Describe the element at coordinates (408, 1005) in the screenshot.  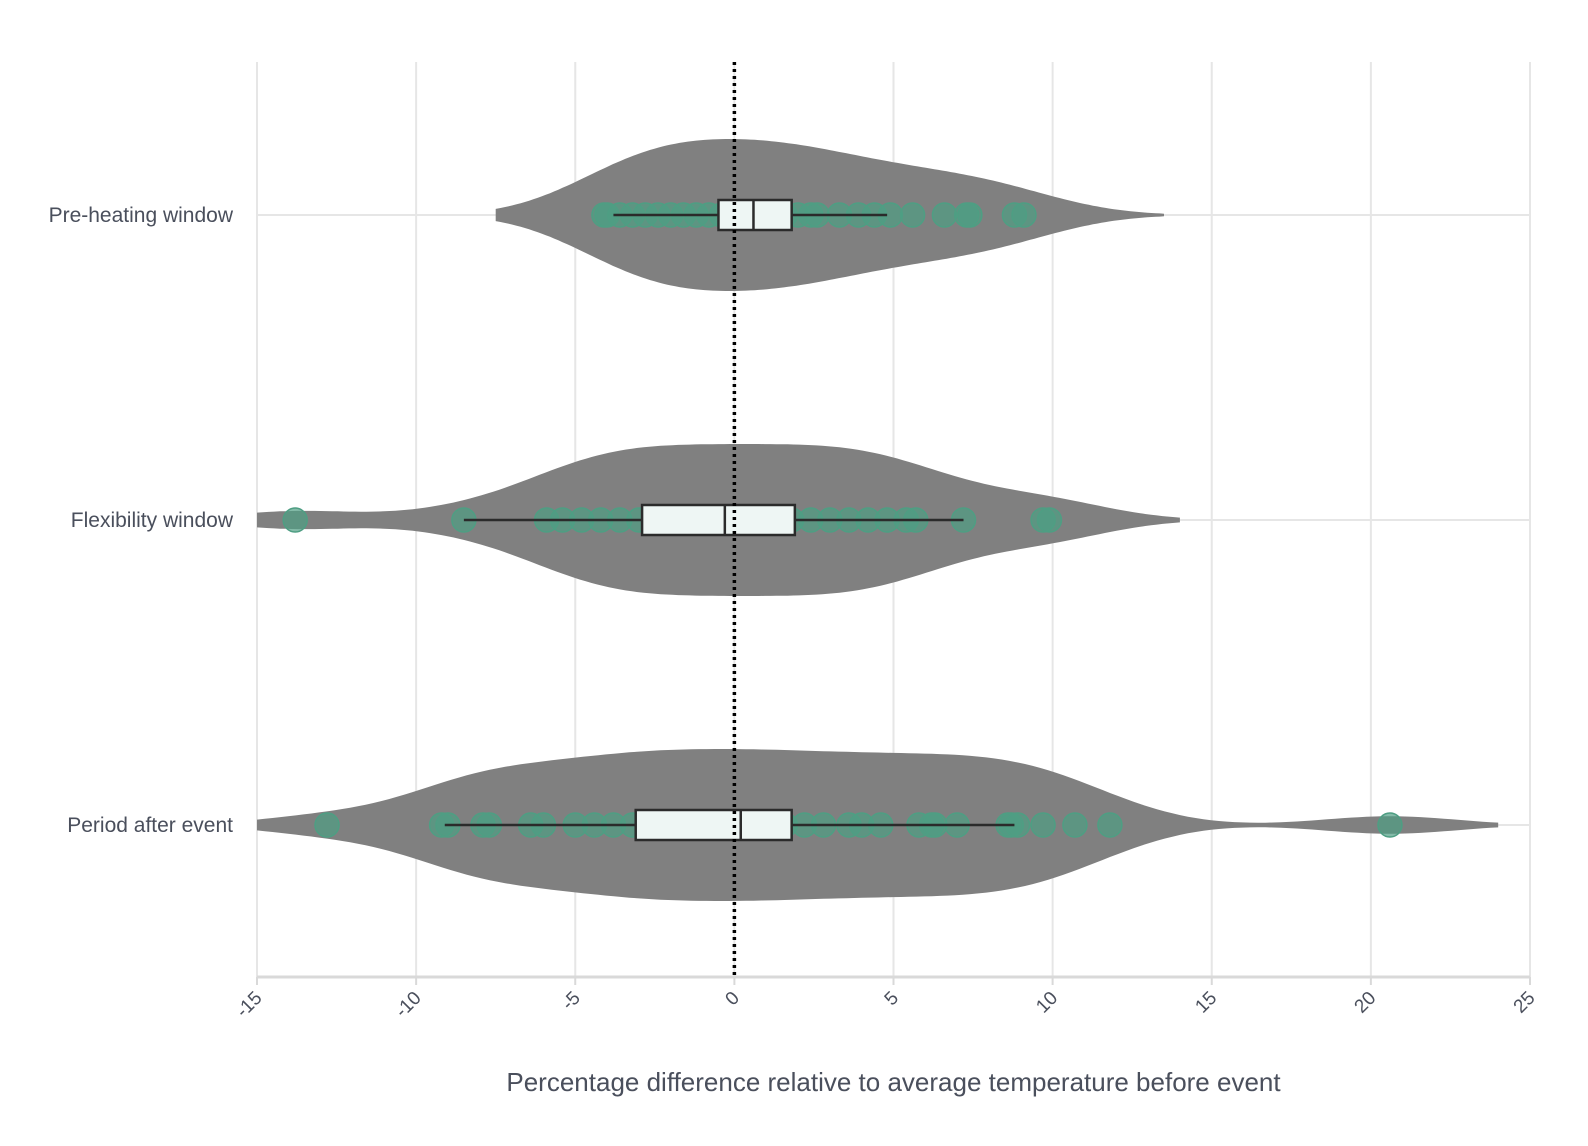
I see `x-tick-label: -10` at that location.